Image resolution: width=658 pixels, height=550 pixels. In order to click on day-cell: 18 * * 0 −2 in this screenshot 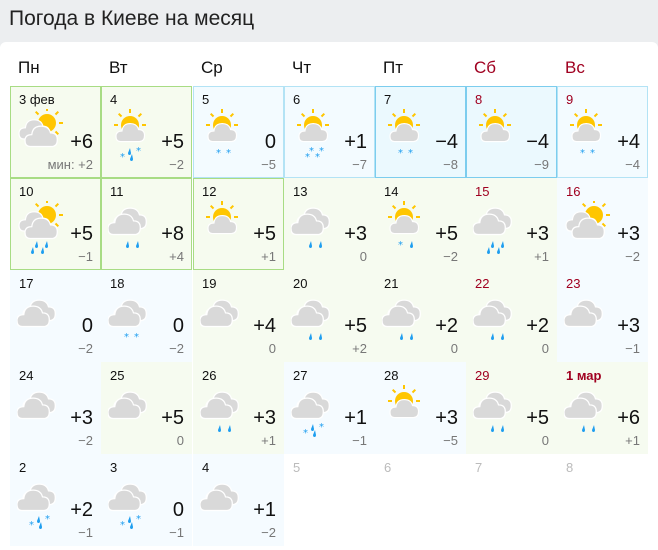, I will do `click(146, 316)`.